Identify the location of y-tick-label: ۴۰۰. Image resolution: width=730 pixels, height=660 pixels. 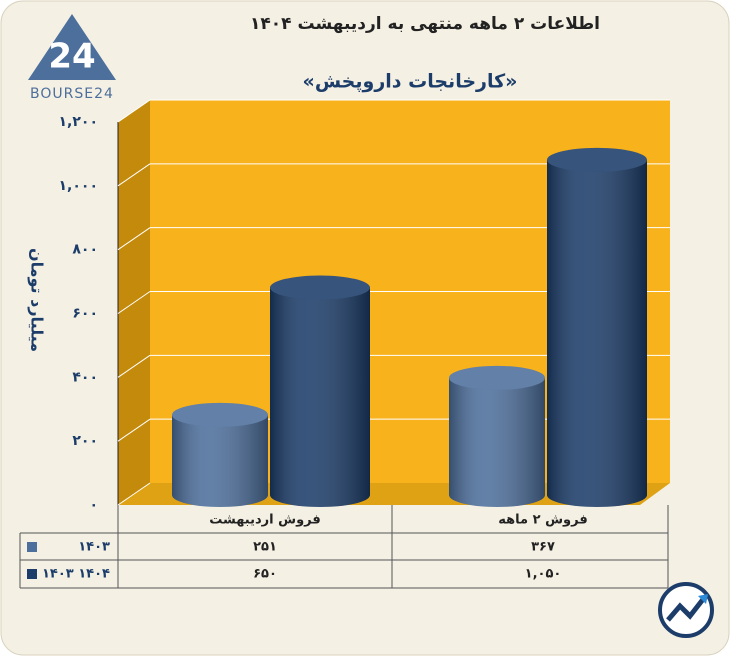
(85, 377).